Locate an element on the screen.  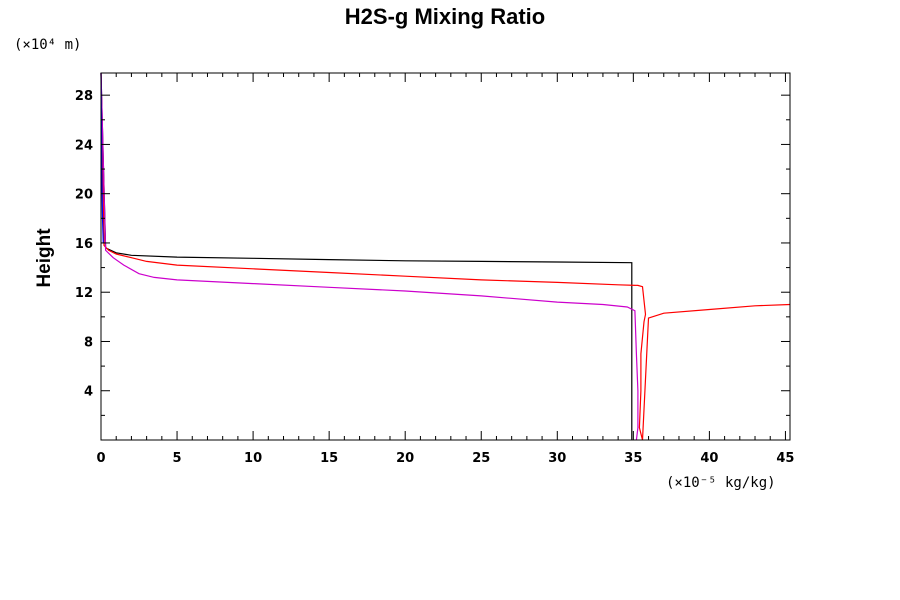
y-unit-label: (×10⁴ m) is located at coordinates (47, 45).